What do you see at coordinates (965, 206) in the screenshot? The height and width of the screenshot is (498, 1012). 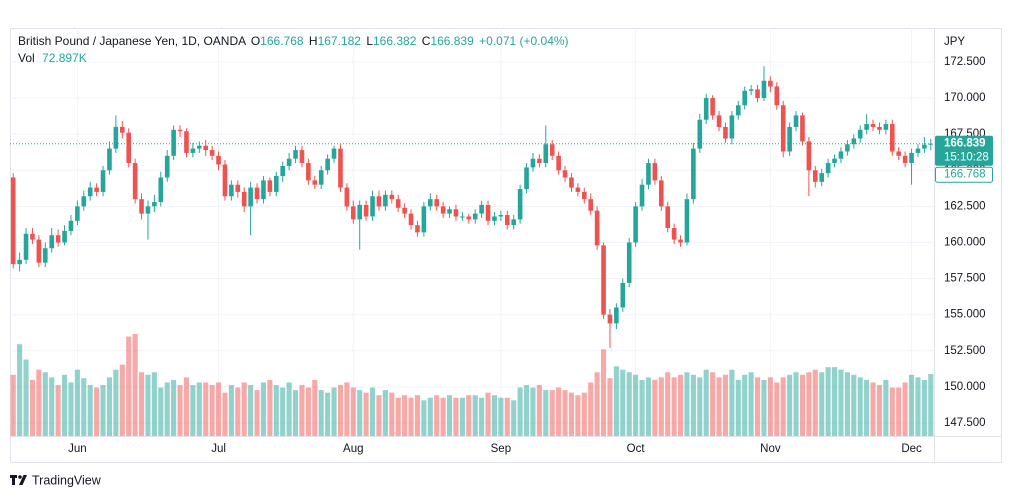 I see `y-tick-label: 162.500` at bounding box center [965, 206].